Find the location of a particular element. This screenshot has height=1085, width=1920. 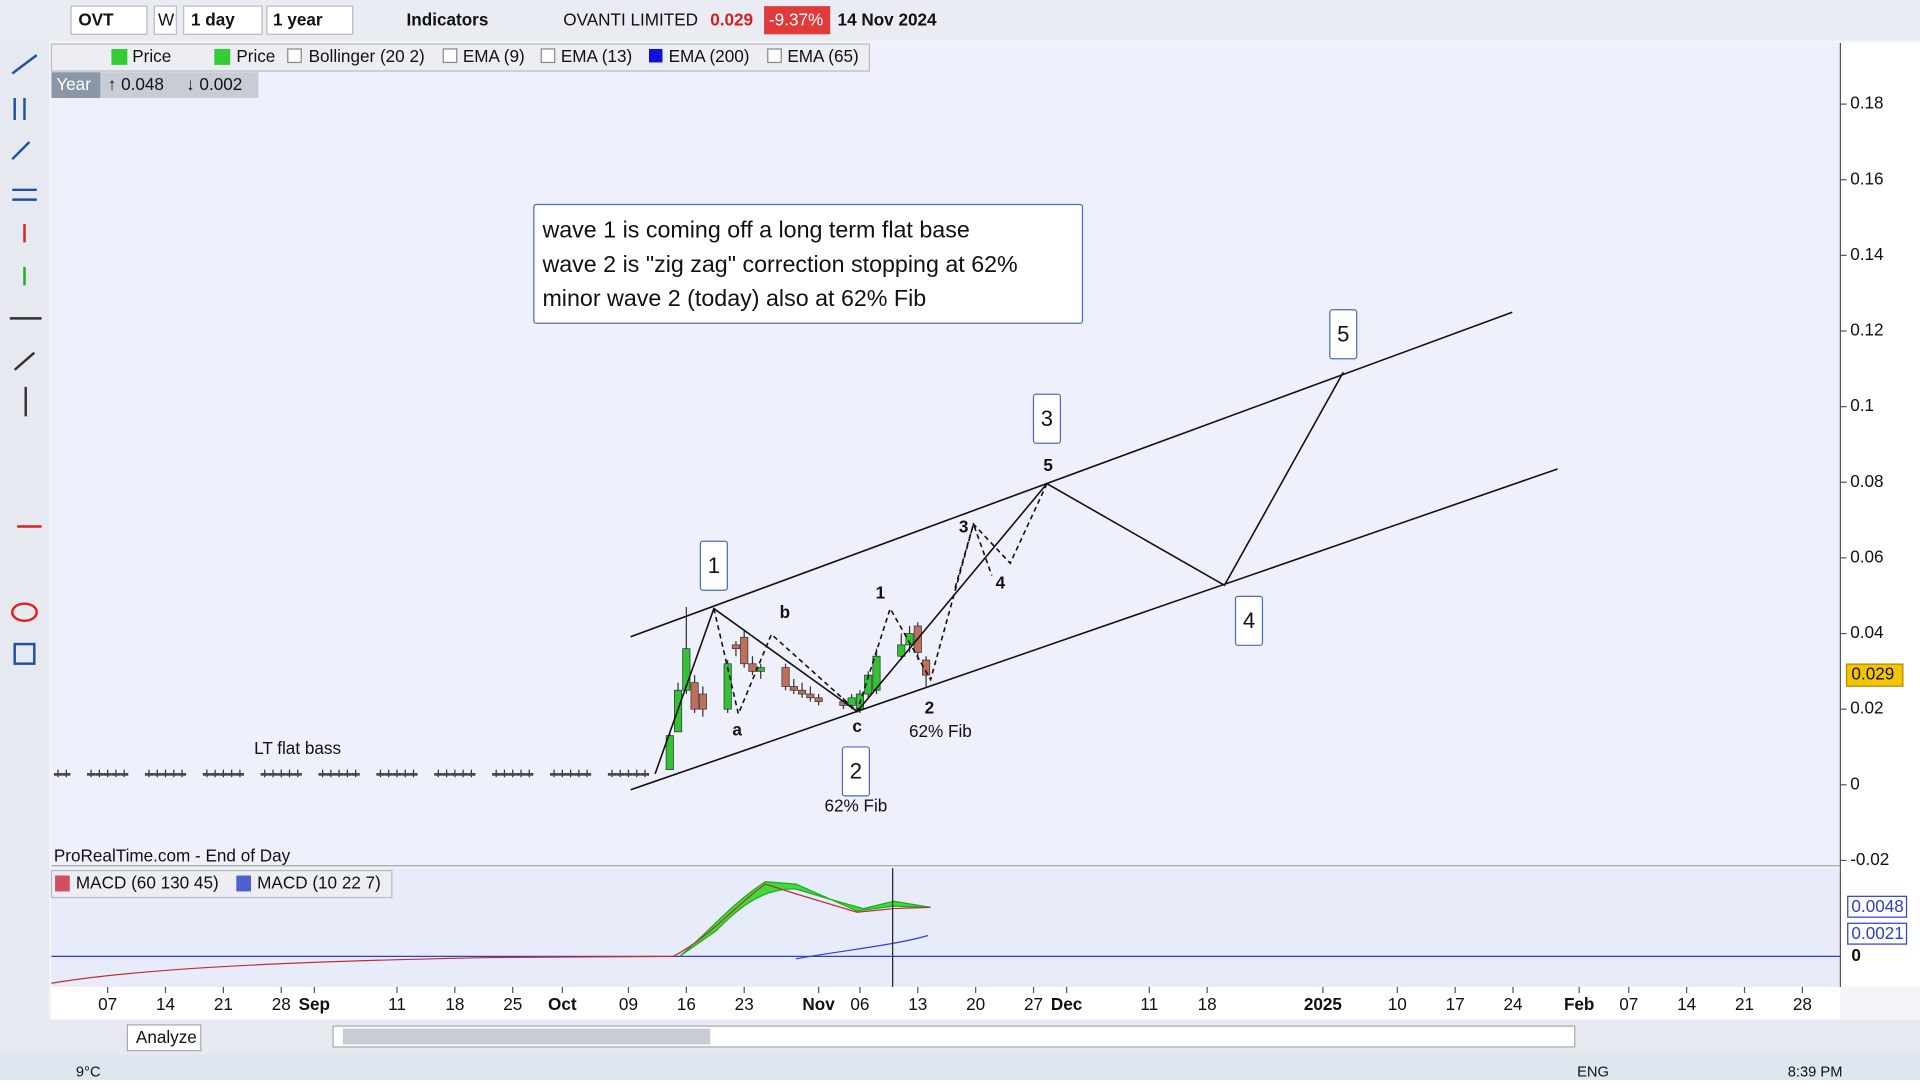

instrument-name: OVANTI LIMITED is located at coordinates (630, 19).